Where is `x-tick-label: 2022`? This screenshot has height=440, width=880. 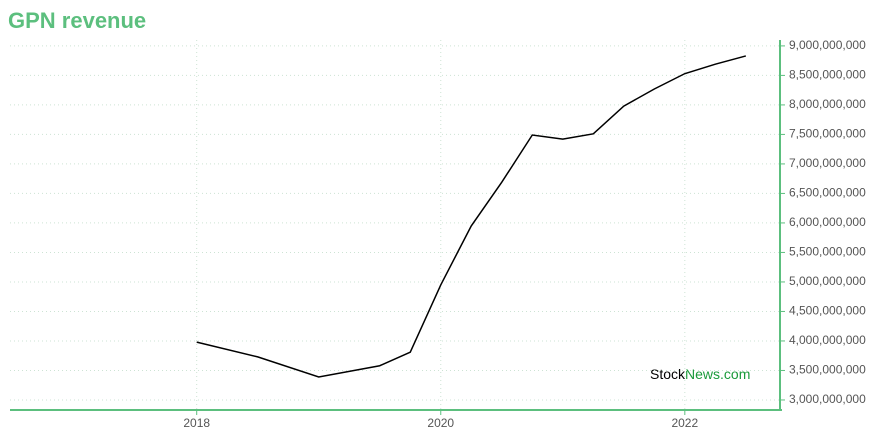
x-tick-label: 2022 is located at coordinates (684, 423).